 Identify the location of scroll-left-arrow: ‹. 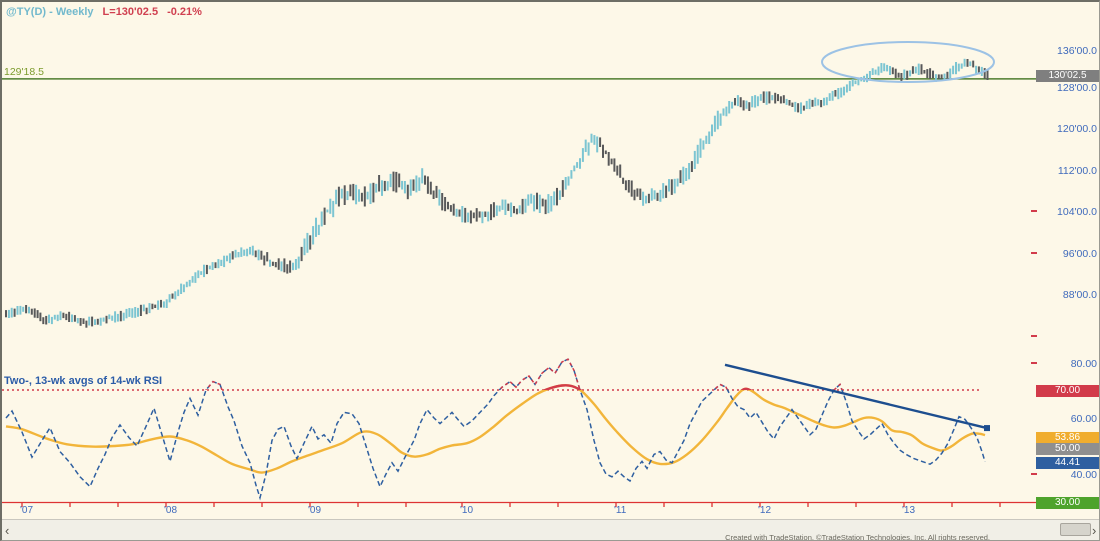
(7, 530).